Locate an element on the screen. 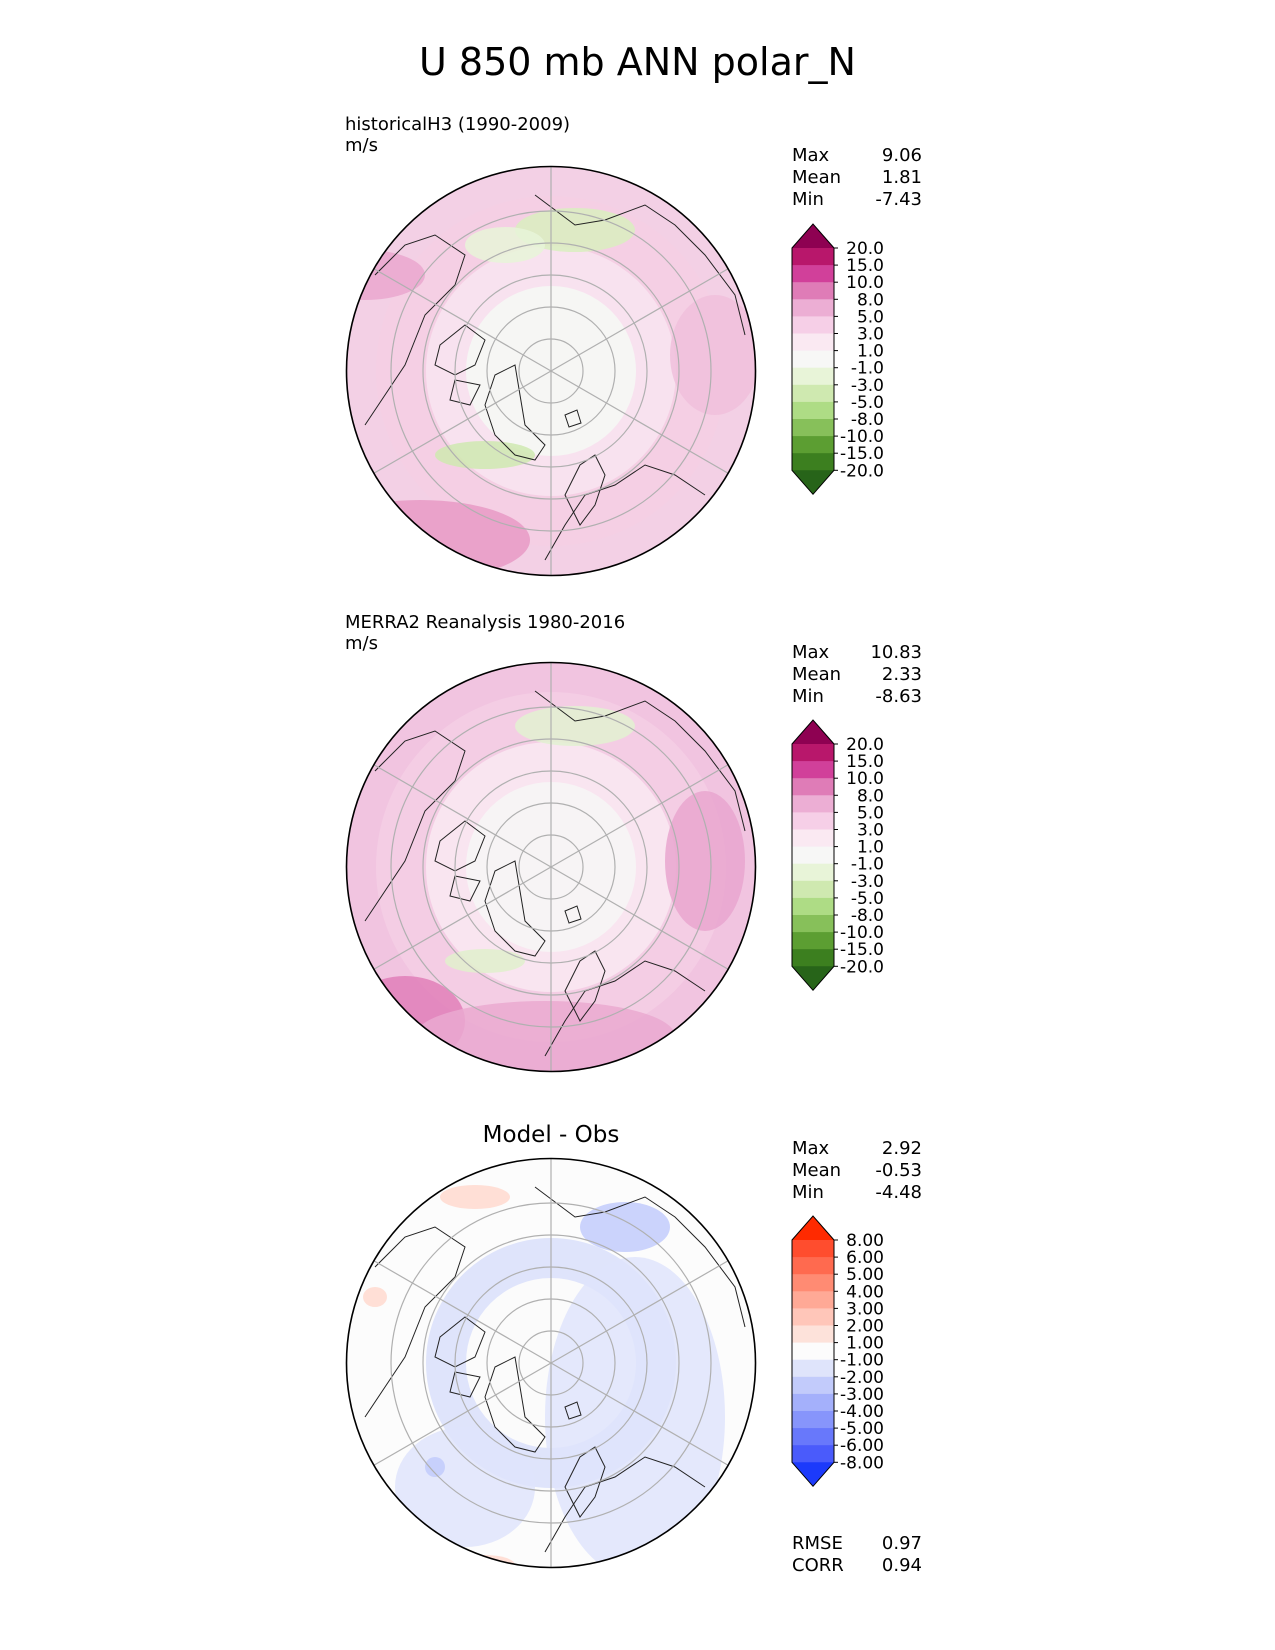 This screenshot has height=1650, width=1275. colorbar-tick-label: 6.00 is located at coordinates (865, 1258).